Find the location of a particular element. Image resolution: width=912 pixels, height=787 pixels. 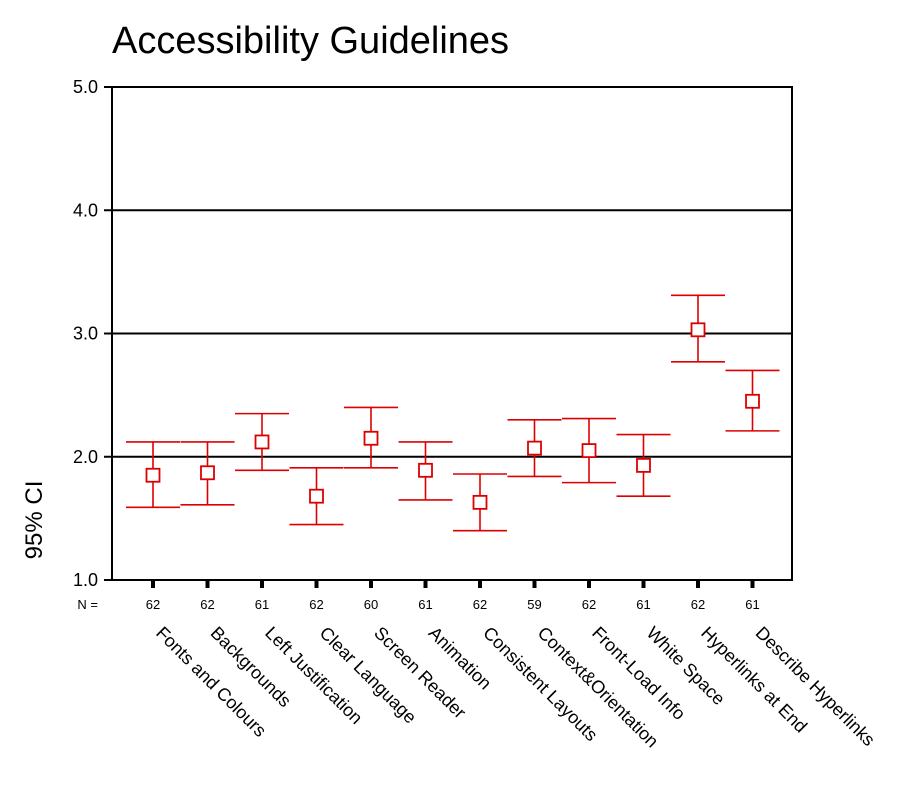

category-label: Clear Language is located at coordinates (368, 675).